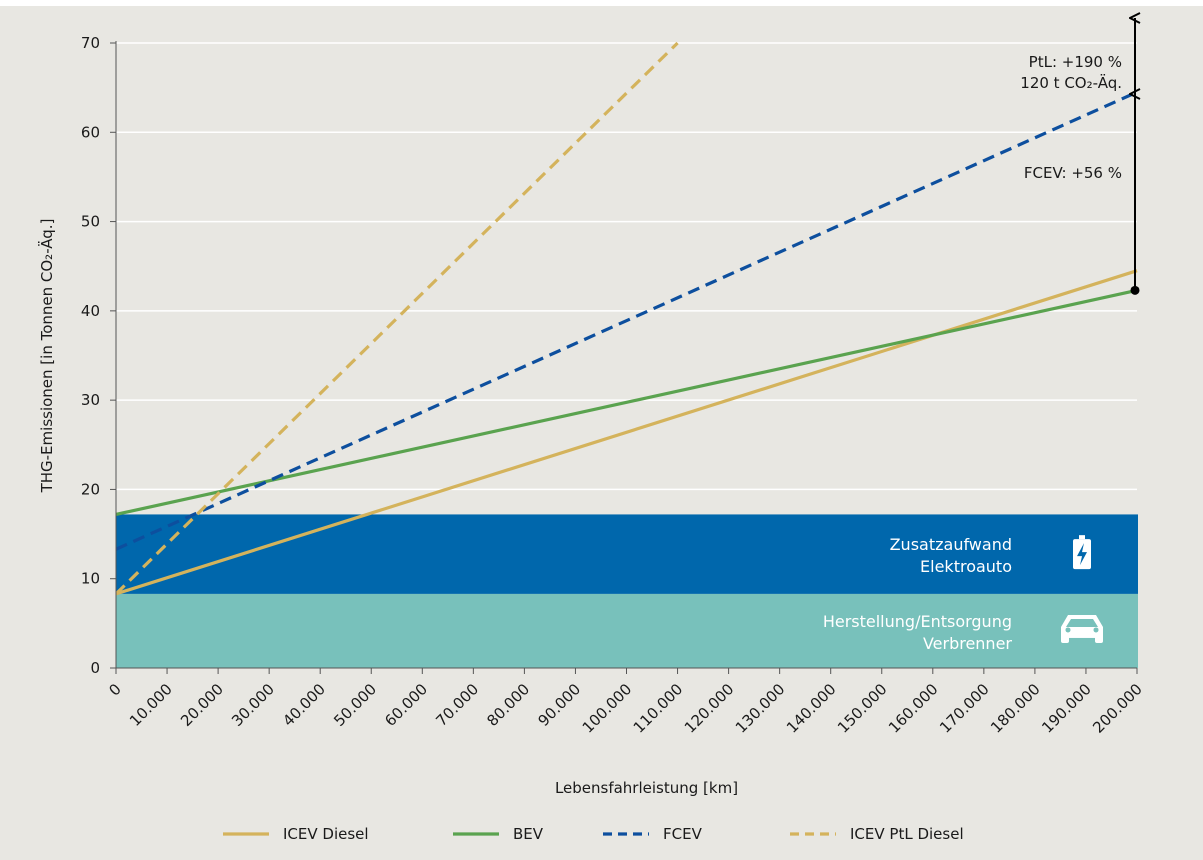  What do you see at coordinates (607, 708) in the screenshot?
I see `x-tick-label-10: 100.000` at bounding box center [607, 708].